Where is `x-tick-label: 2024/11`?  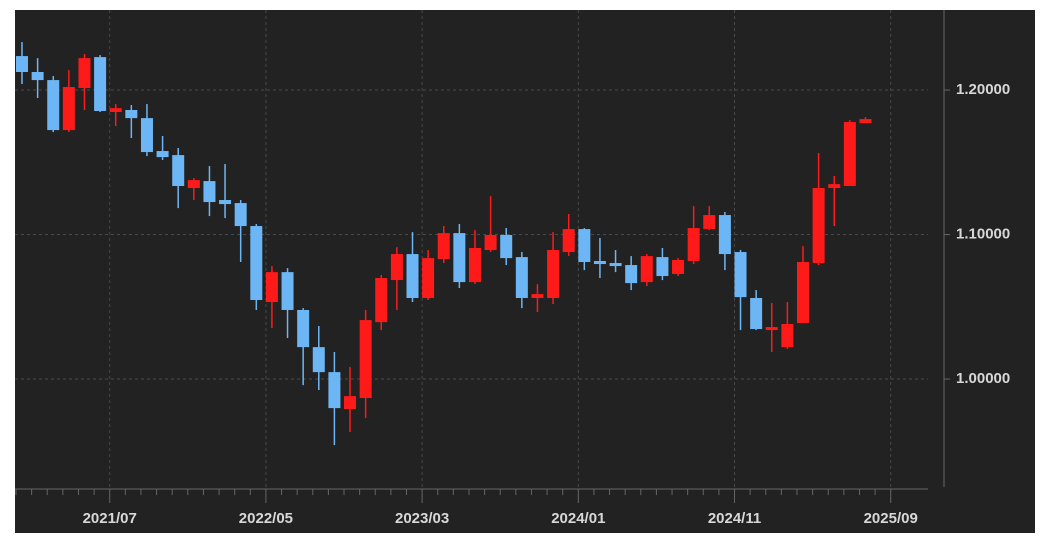
x-tick-label: 2024/11 is located at coordinates (734, 518).